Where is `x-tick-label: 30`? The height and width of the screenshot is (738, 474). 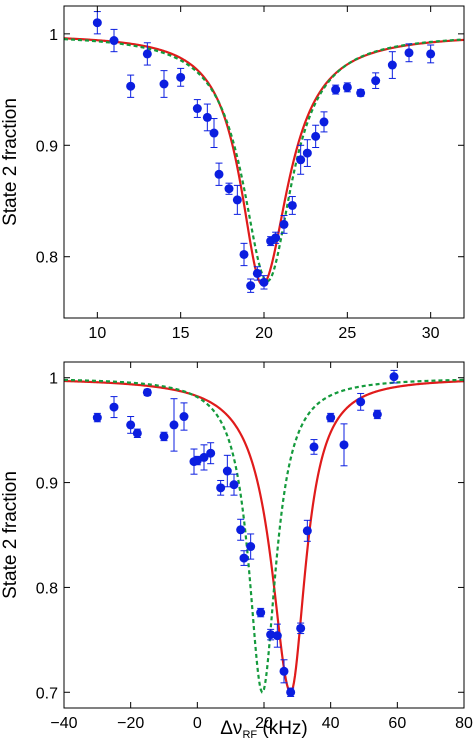
x-tick-label: 30 is located at coordinates (431, 333).